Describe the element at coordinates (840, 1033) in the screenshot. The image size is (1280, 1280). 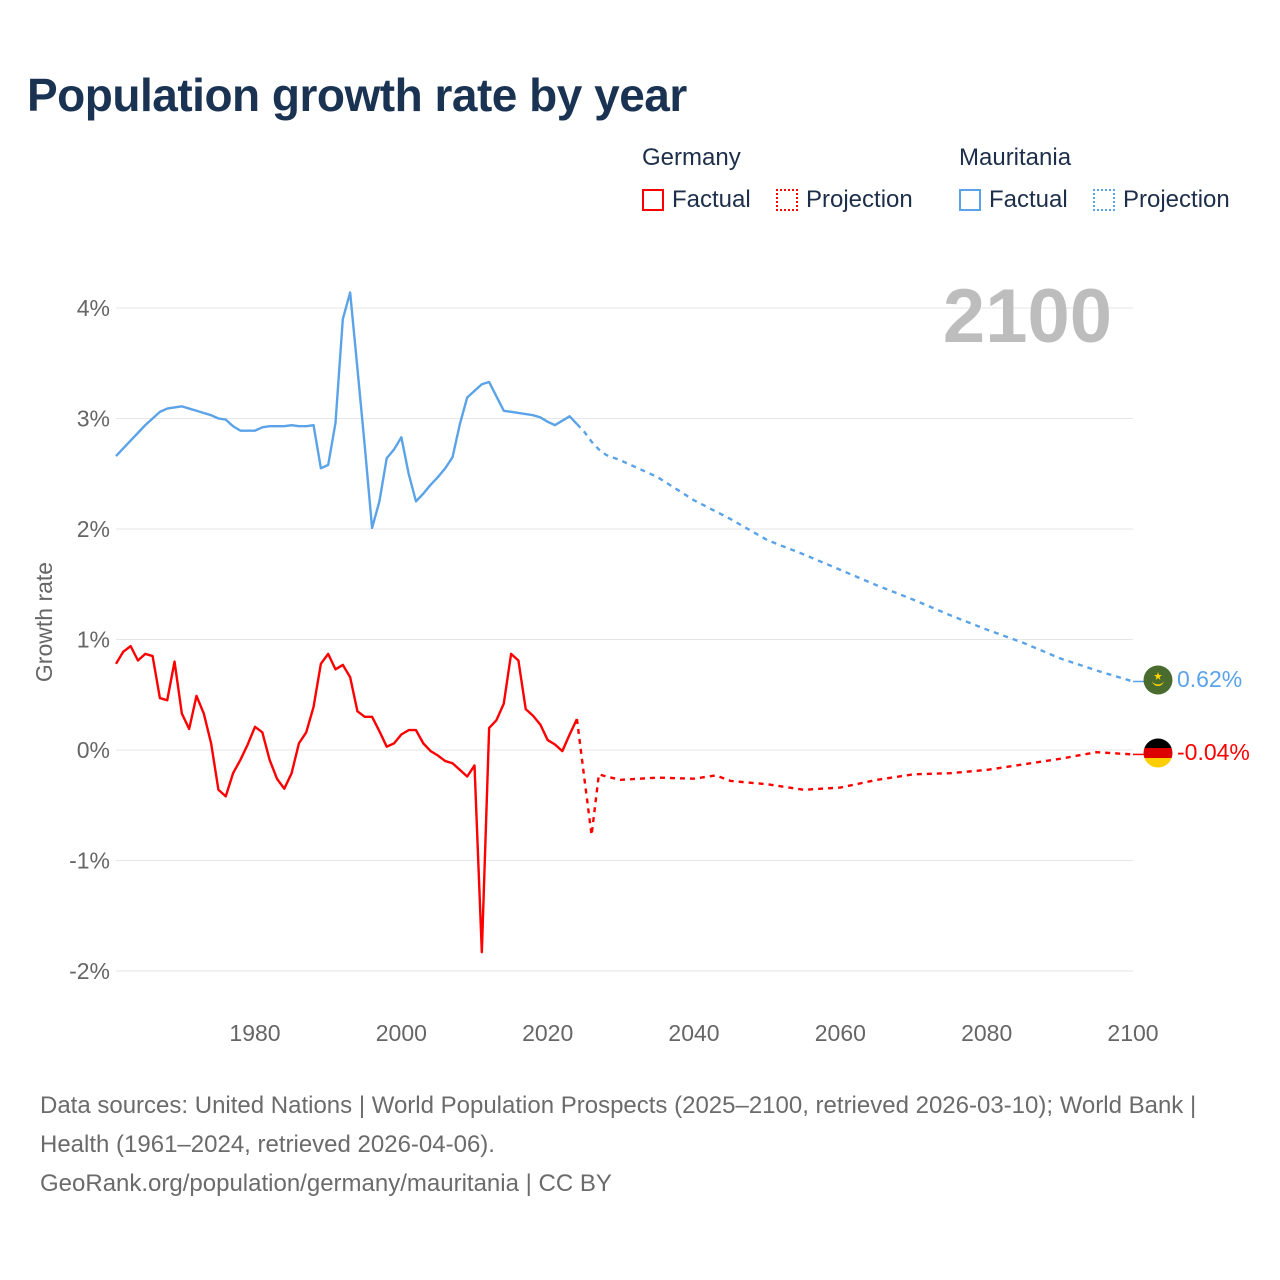
I see `x-tick-label: 2060` at that location.